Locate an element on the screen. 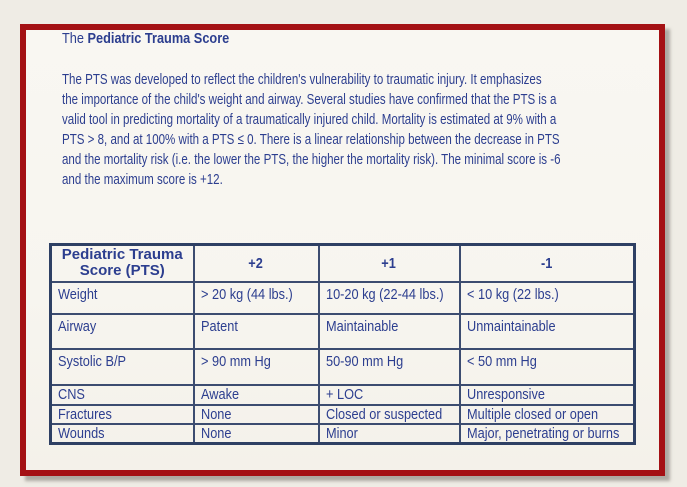  score-cell: < 10 kg (22 lbs.) is located at coordinates (547, 297).